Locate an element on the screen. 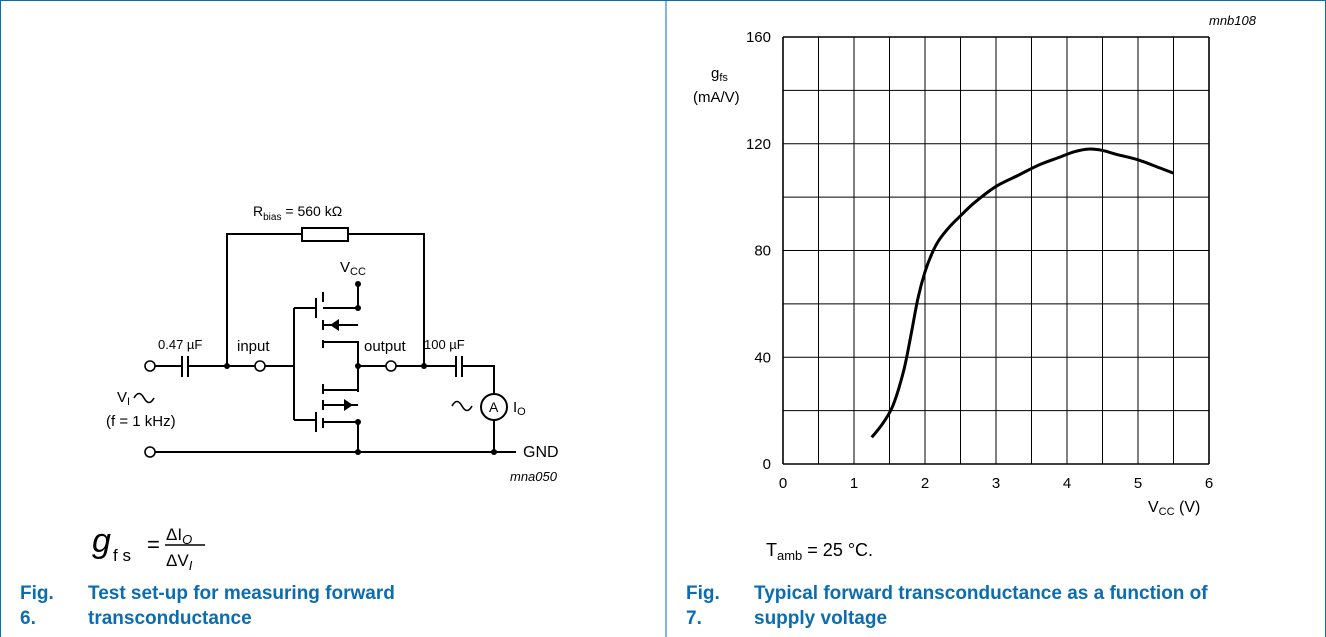  terminal-gnd-left is located at coordinates (150, 452).